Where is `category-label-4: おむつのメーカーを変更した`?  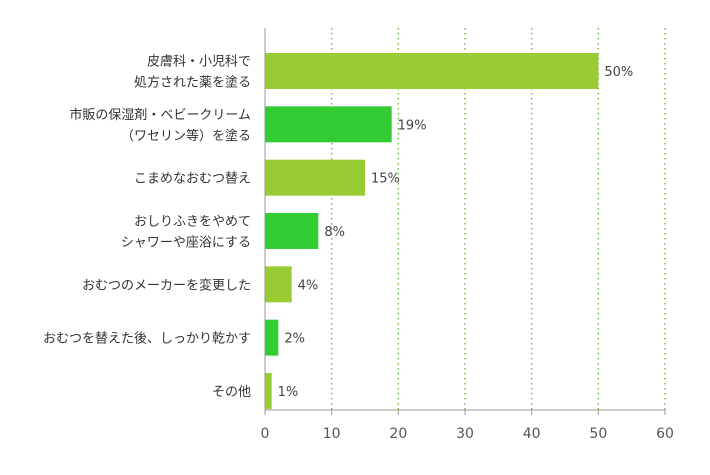
category-label-4: おむつのメーカーを変更した is located at coordinates (166, 285).